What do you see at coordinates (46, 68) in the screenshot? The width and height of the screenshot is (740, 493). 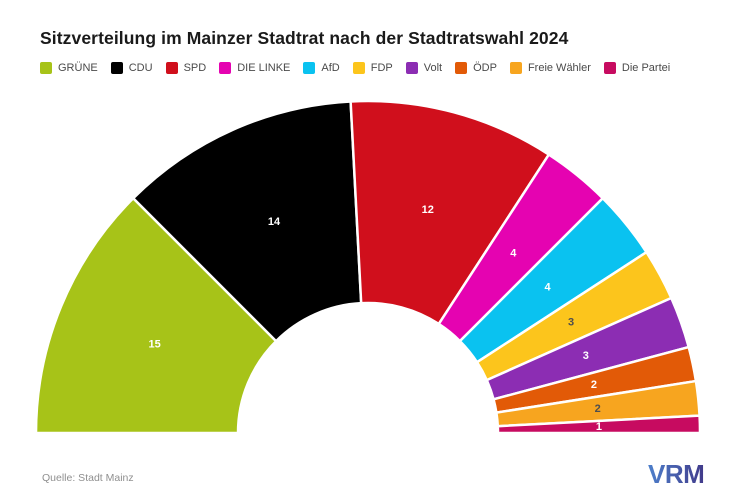 I see `legend-swatch-gr-ne` at bounding box center [46, 68].